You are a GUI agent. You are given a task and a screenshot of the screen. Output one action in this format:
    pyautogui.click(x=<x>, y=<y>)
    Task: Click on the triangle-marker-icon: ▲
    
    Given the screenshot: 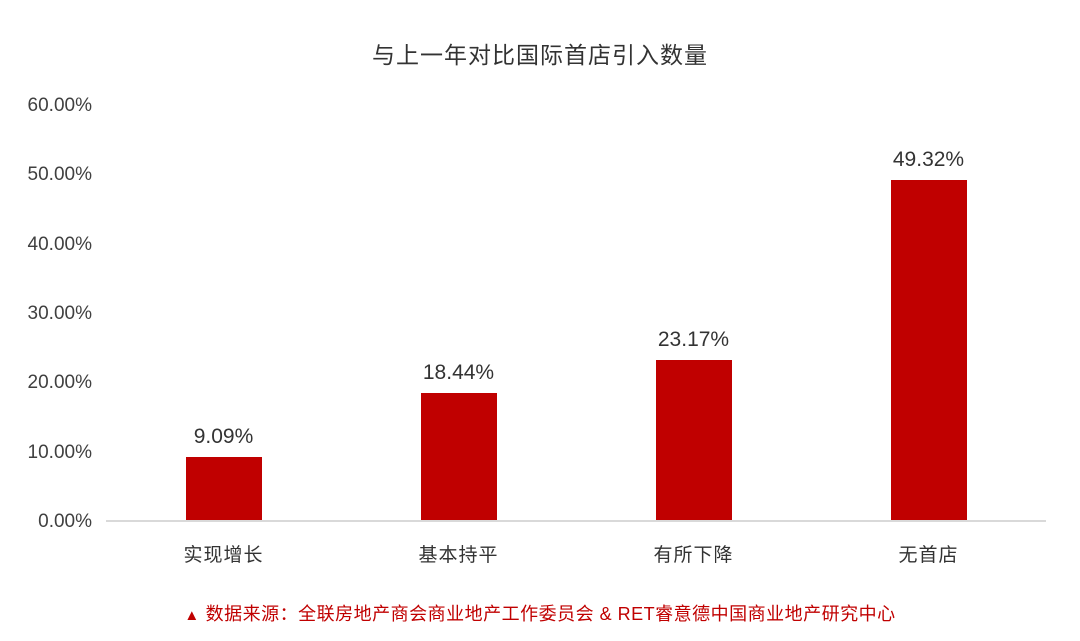 What is the action you would take?
    pyautogui.click(x=192, y=615)
    